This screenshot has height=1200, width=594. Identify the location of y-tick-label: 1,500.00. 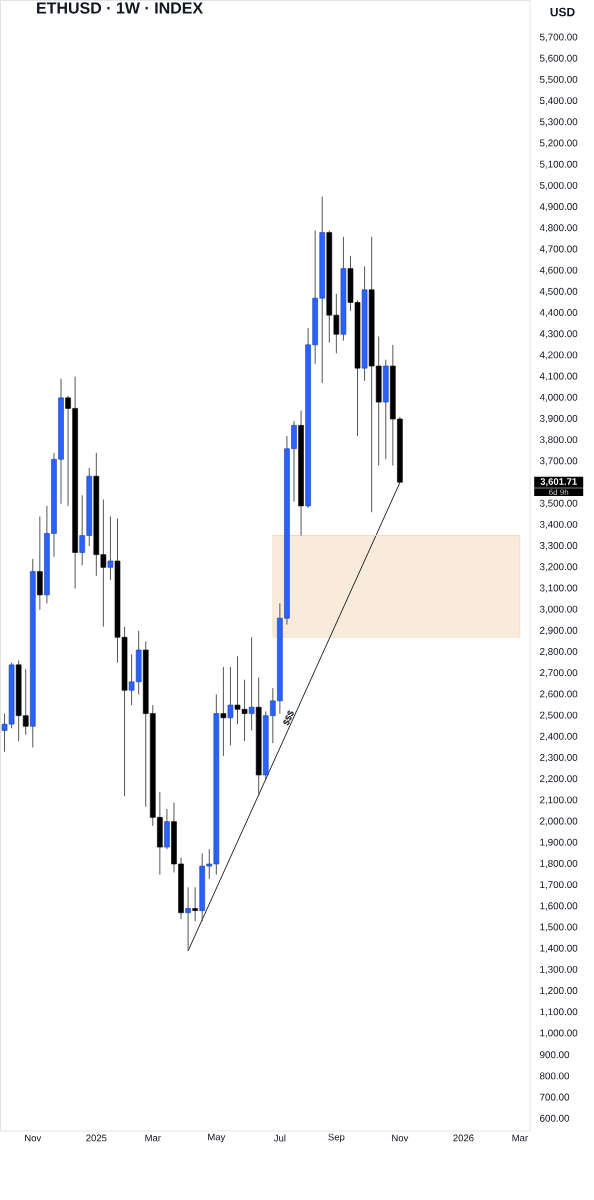
(559, 927).